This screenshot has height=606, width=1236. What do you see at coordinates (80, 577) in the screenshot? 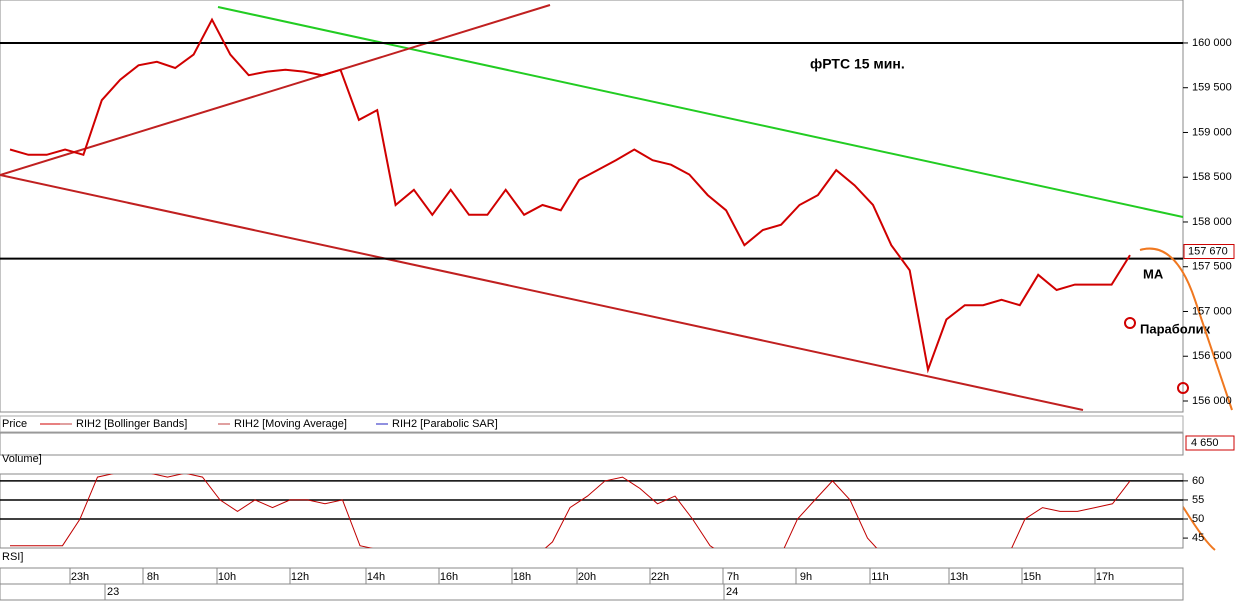
I see `time-label: 23h` at bounding box center [80, 577].